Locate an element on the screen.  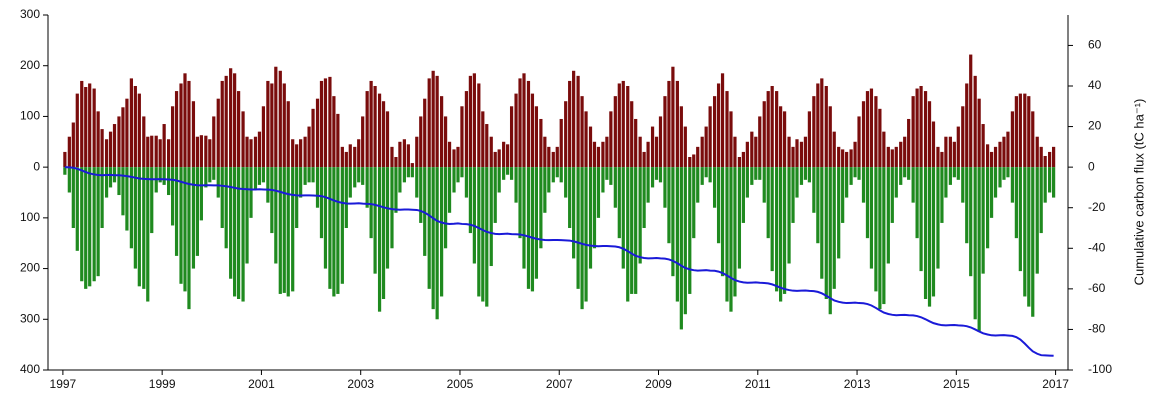
y2-tick-label: 40 is located at coordinates (1095, 85).